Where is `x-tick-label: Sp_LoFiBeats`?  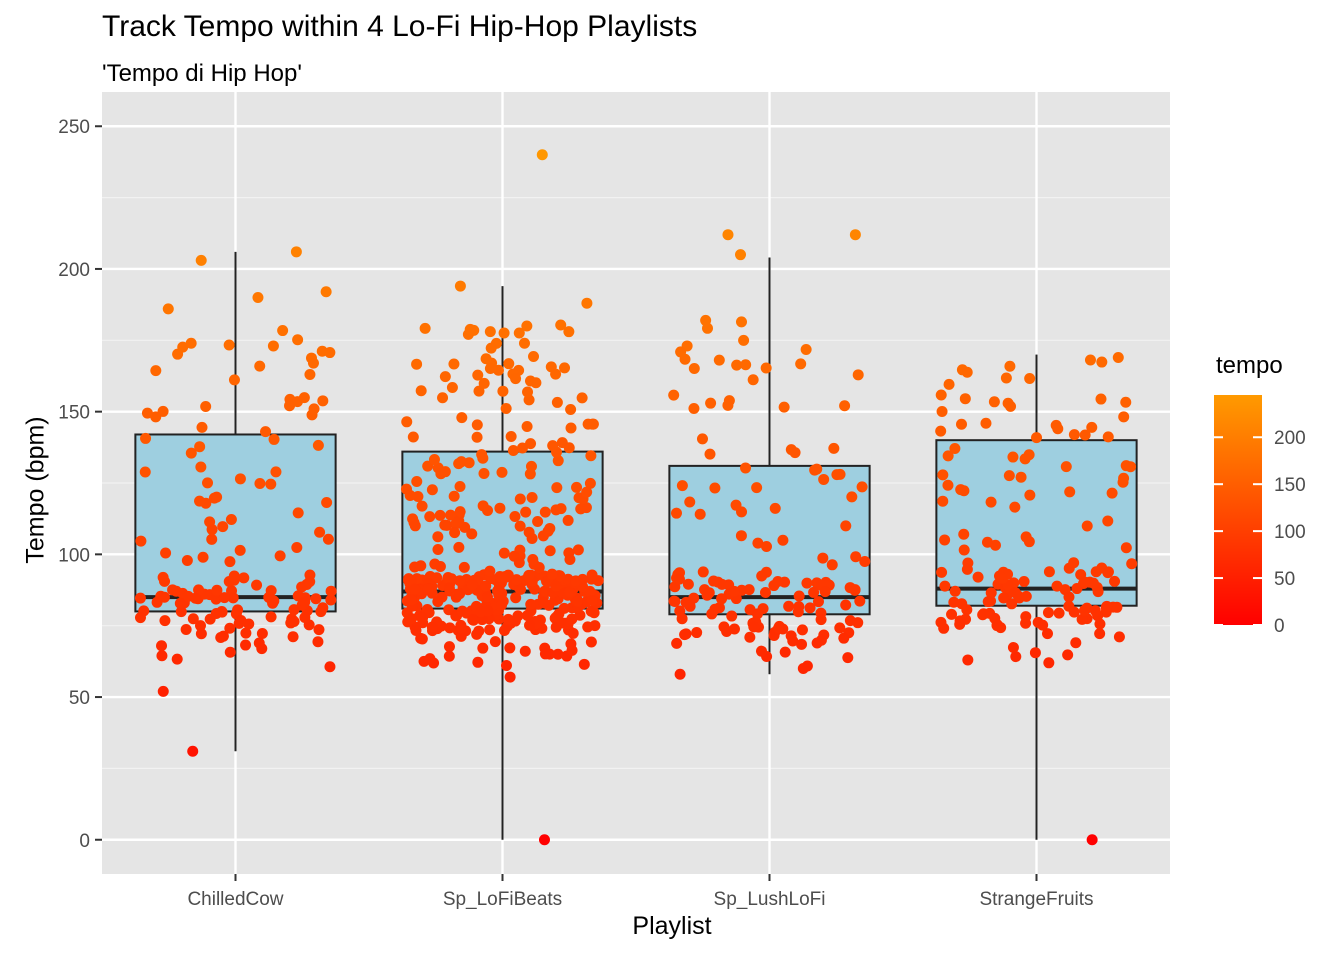
x-tick-label: Sp_LoFiBeats is located at coordinates (502, 899).